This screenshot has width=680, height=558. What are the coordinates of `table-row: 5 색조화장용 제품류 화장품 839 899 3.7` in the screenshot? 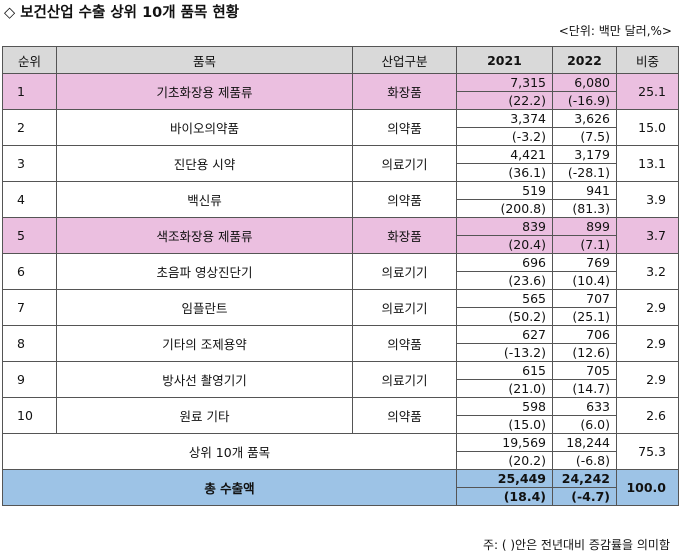 It's located at (340, 235).